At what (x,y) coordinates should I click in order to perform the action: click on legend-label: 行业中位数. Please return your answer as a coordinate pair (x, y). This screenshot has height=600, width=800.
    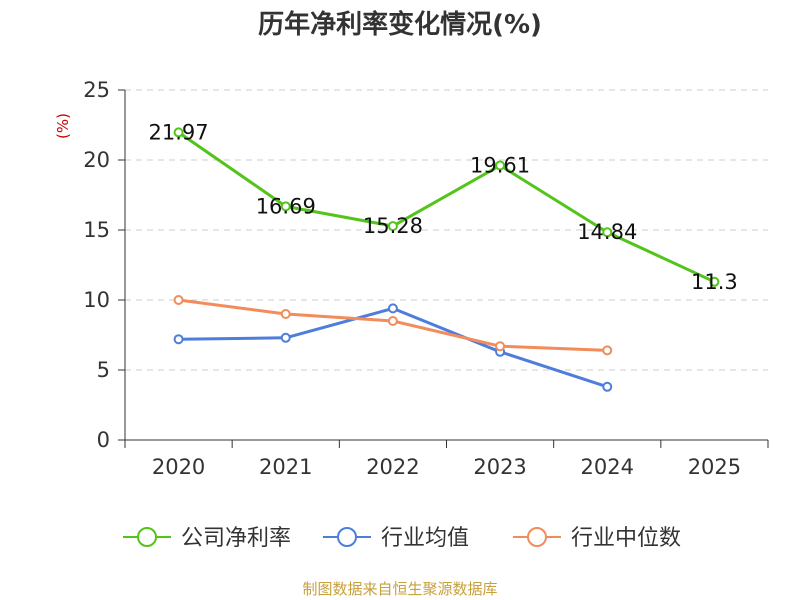
    Looking at the image, I should click on (626, 538).